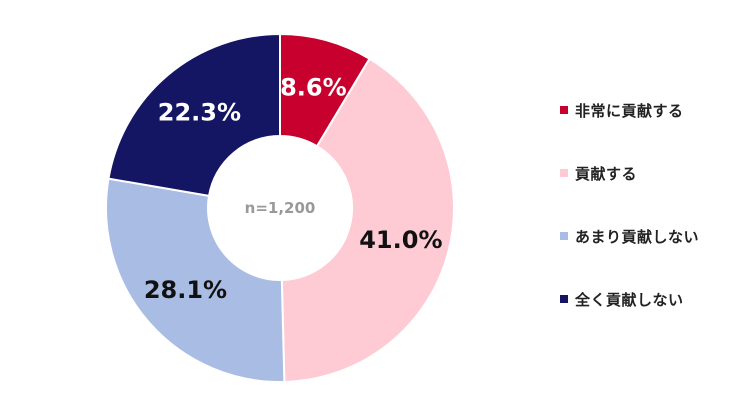  Describe the element at coordinates (313, 88) in the screenshot. I see `slice-value-label: 8.6%` at that location.